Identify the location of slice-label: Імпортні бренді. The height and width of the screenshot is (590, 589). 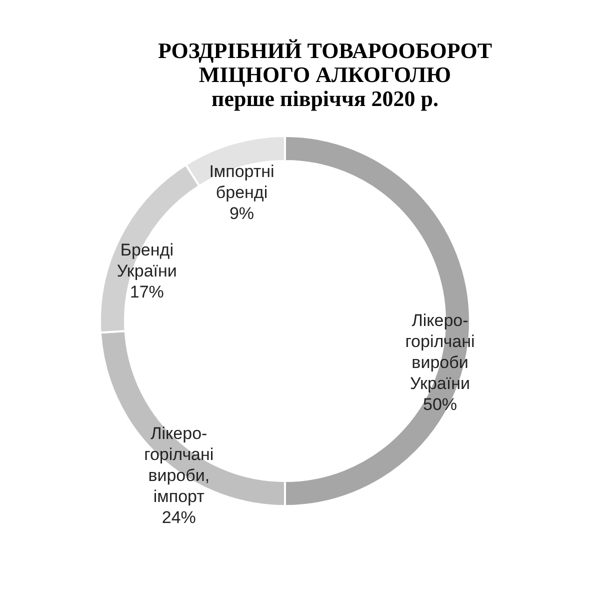
(241, 182).